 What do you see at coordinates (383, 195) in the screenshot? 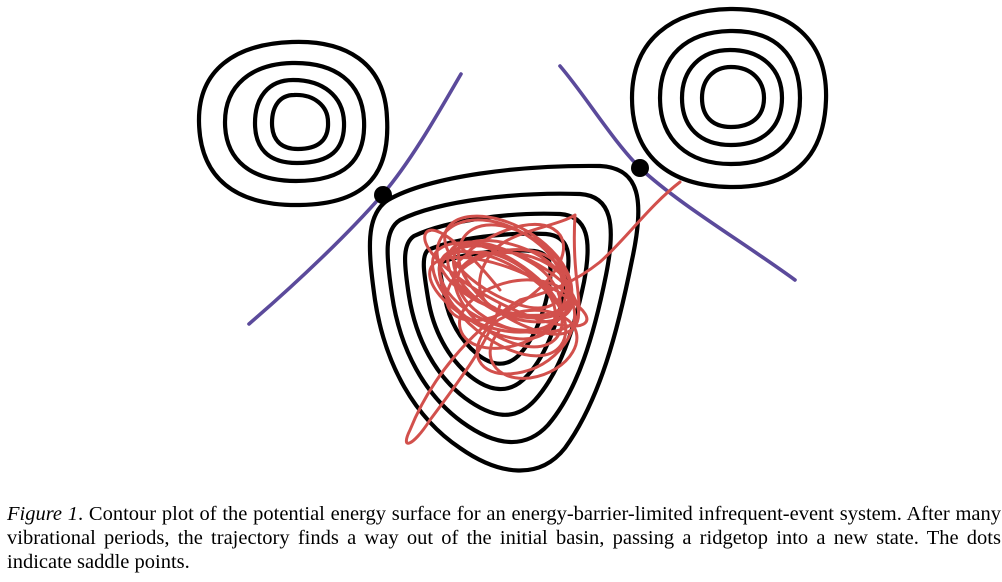
I see `left-saddle-point` at bounding box center [383, 195].